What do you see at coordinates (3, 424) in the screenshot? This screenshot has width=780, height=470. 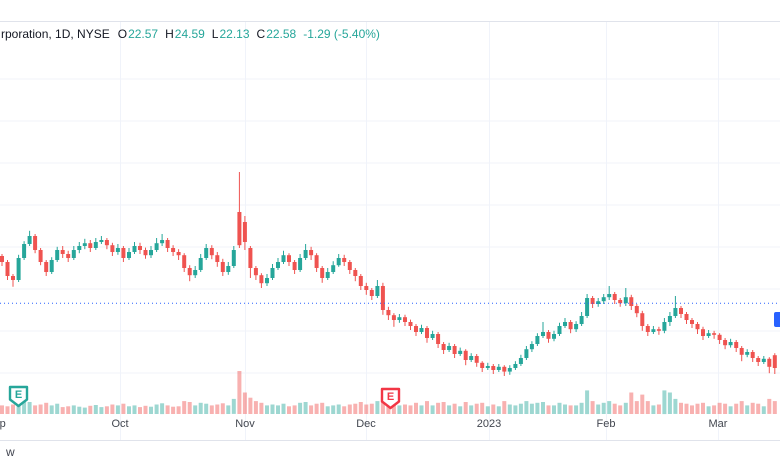 I see `month-label: Sep` at bounding box center [3, 424].